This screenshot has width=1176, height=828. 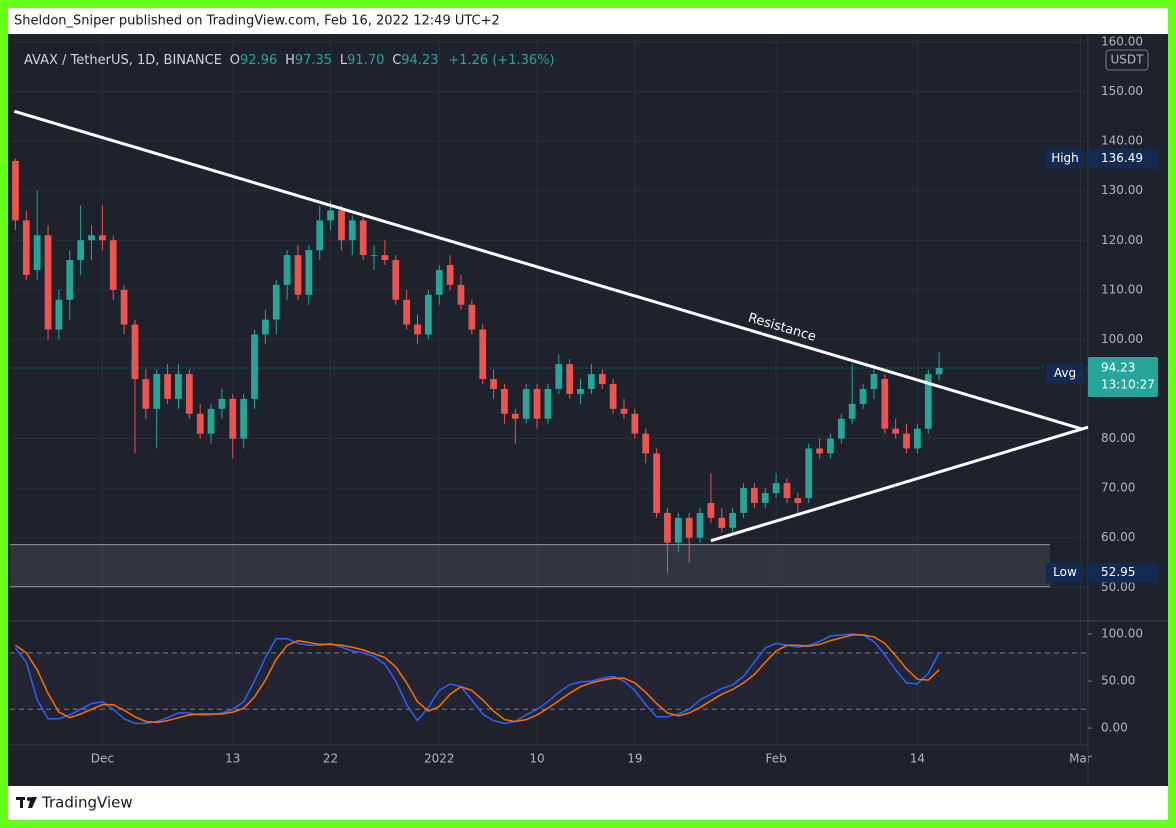 What do you see at coordinates (439, 759) in the screenshot?
I see `x-tick-label: 2022` at bounding box center [439, 759].